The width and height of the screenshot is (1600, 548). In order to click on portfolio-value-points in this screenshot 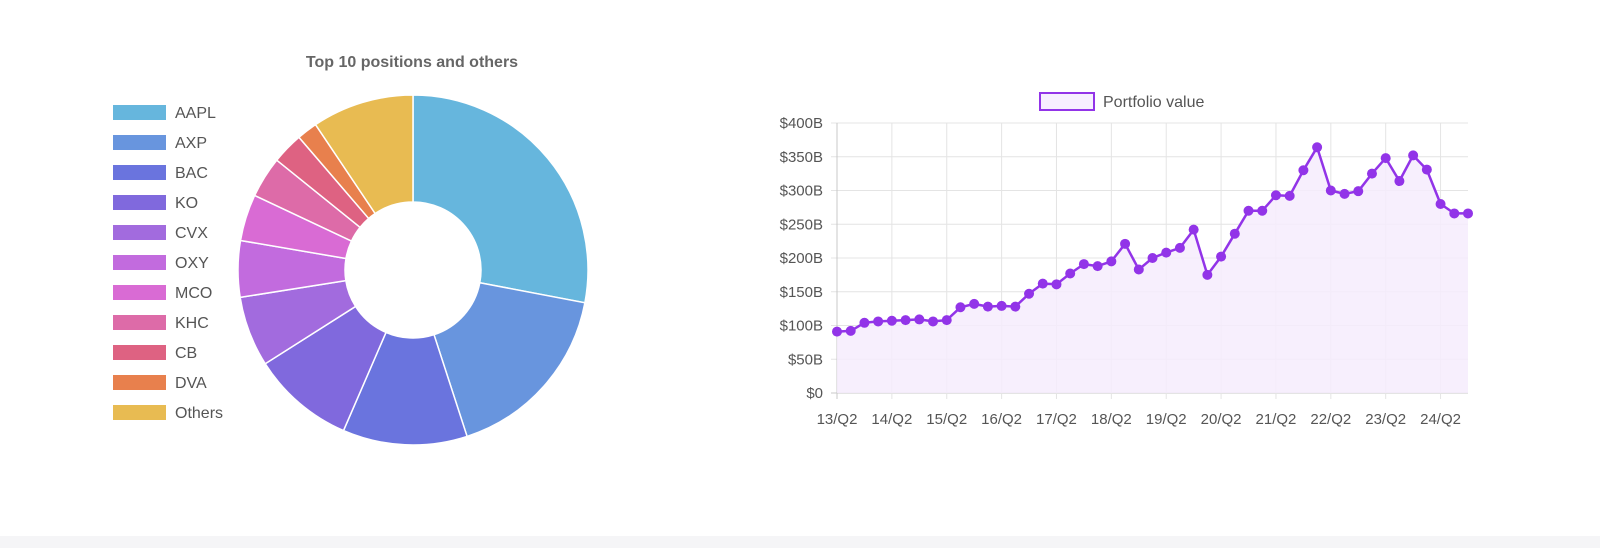, I will do `click(1152, 239)`.